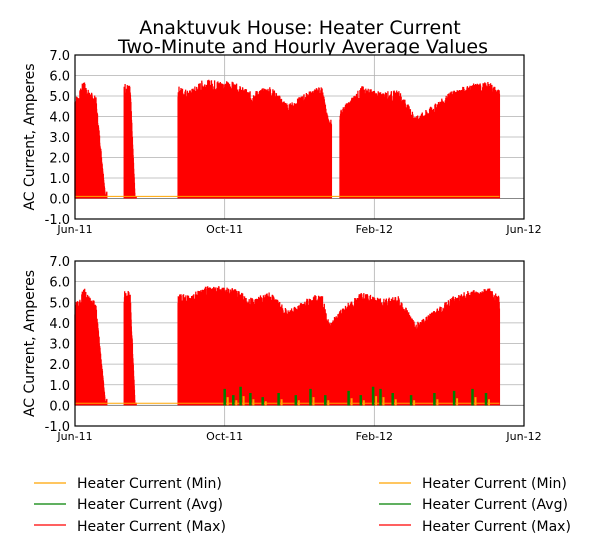  What do you see at coordinates (150, 505) in the screenshot?
I see `legend-left-avg-label: Heater Current (Avg)` at bounding box center [150, 505].